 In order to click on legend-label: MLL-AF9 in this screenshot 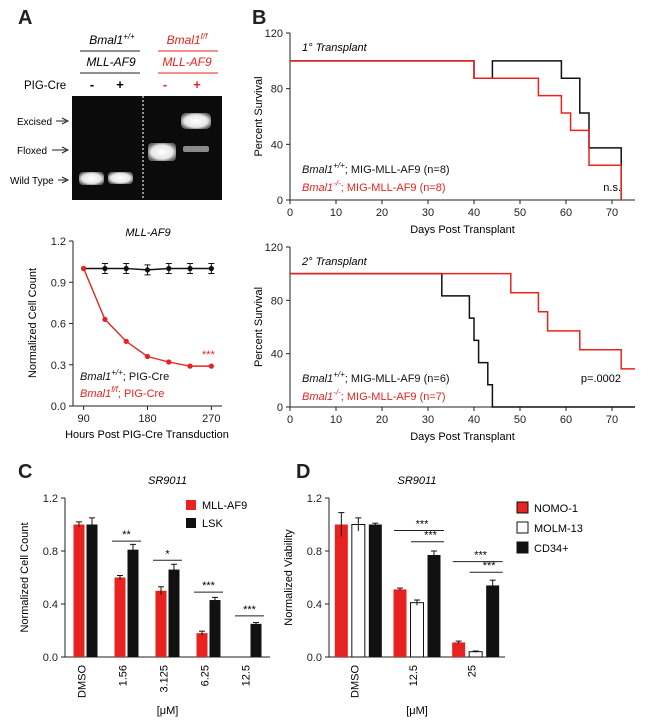, I will do `click(224, 506)`.